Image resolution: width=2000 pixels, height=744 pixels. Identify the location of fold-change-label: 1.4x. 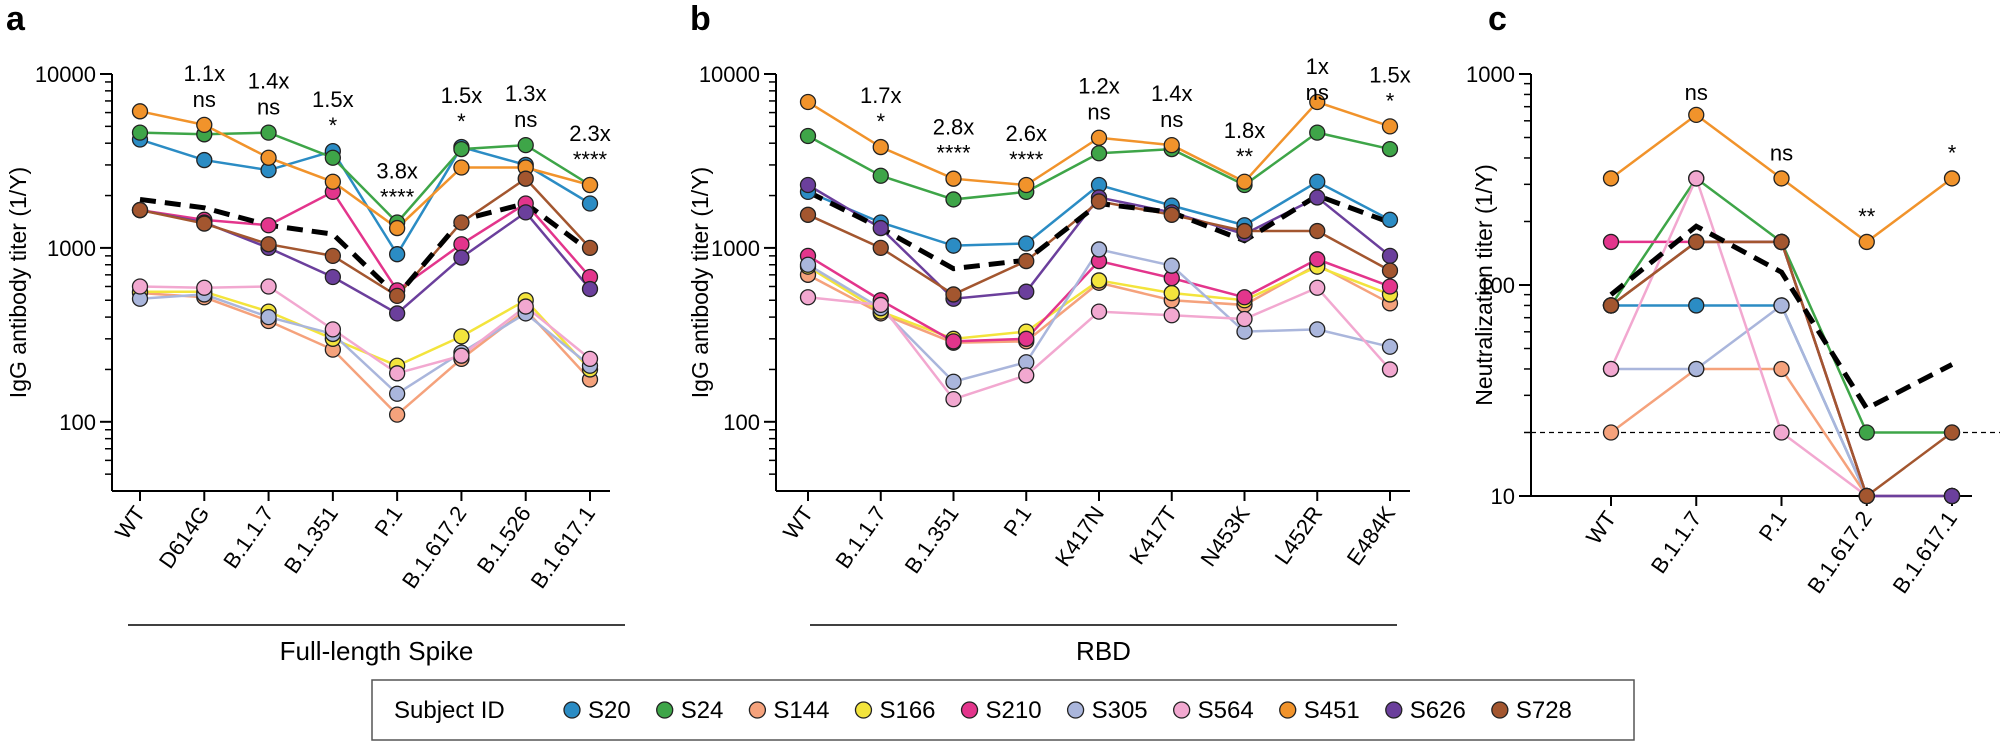
(269, 81).